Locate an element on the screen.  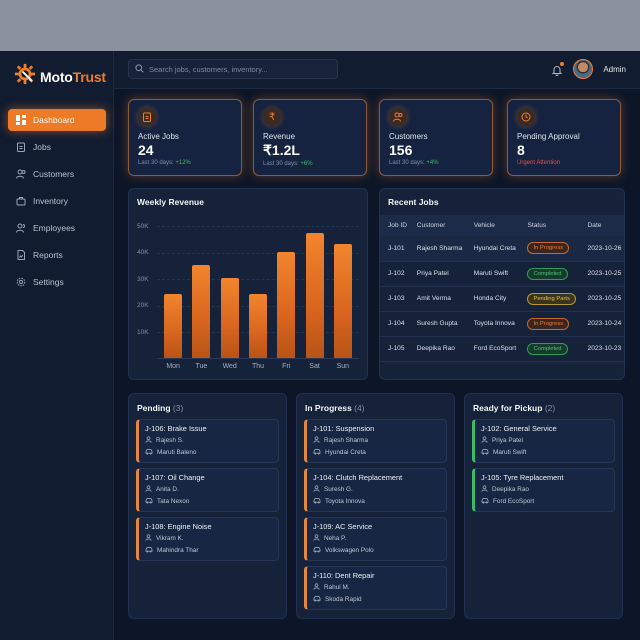
sidebar-item-employees: Employees is located at coordinates (57, 228).